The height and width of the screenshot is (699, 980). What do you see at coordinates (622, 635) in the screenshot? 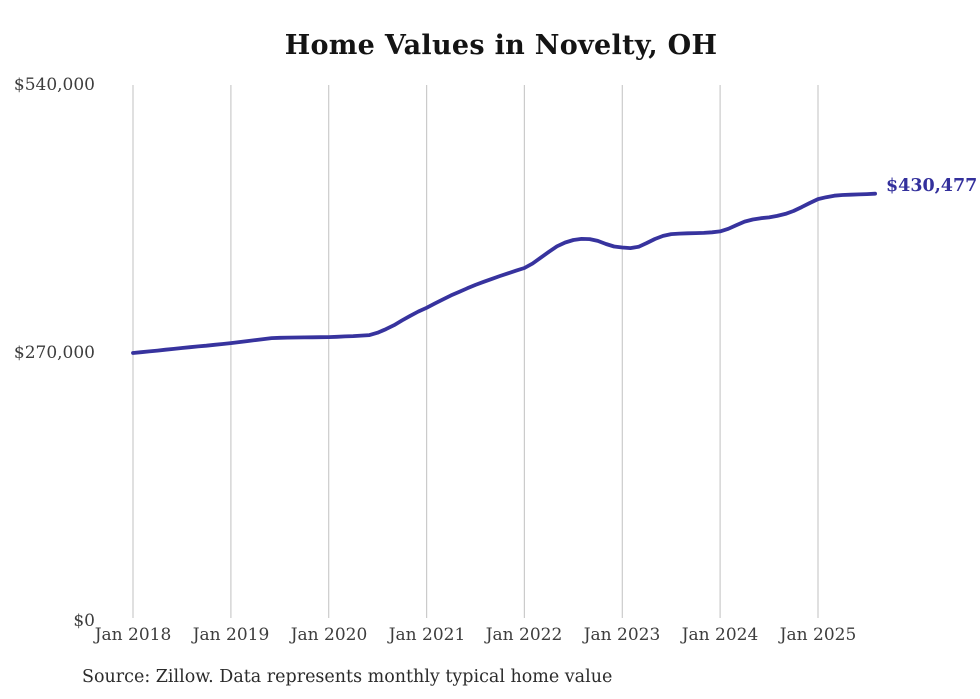
I see `x-tick-jan-2023: Jan 2023` at bounding box center [622, 635].